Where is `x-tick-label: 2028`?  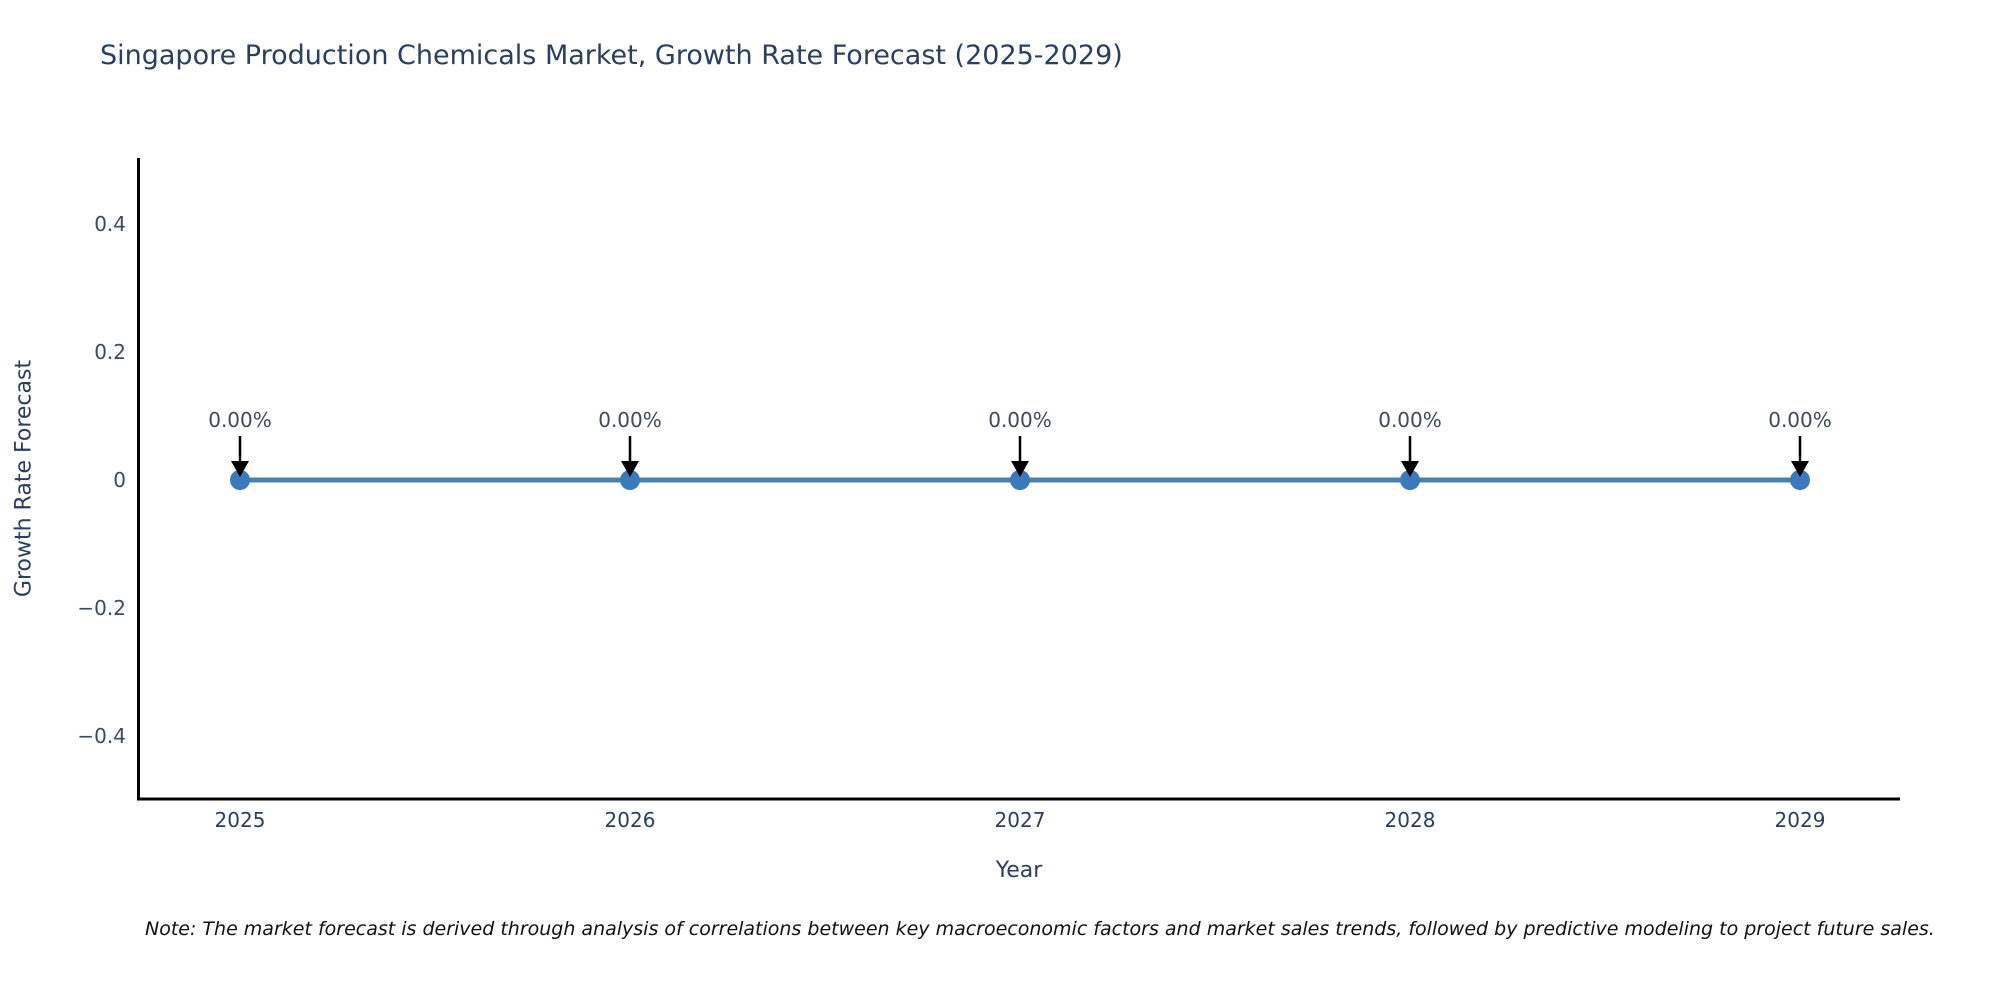 x-tick-label: 2028 is located at coordinates (1410, 820).